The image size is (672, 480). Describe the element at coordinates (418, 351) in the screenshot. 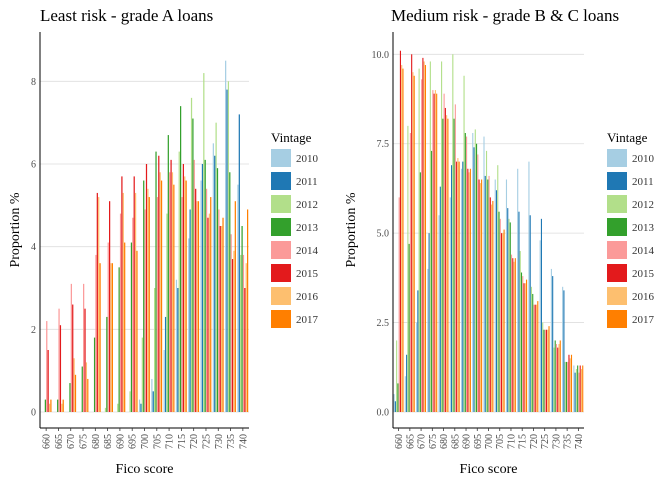

I see `bar-670-2011` at that location.